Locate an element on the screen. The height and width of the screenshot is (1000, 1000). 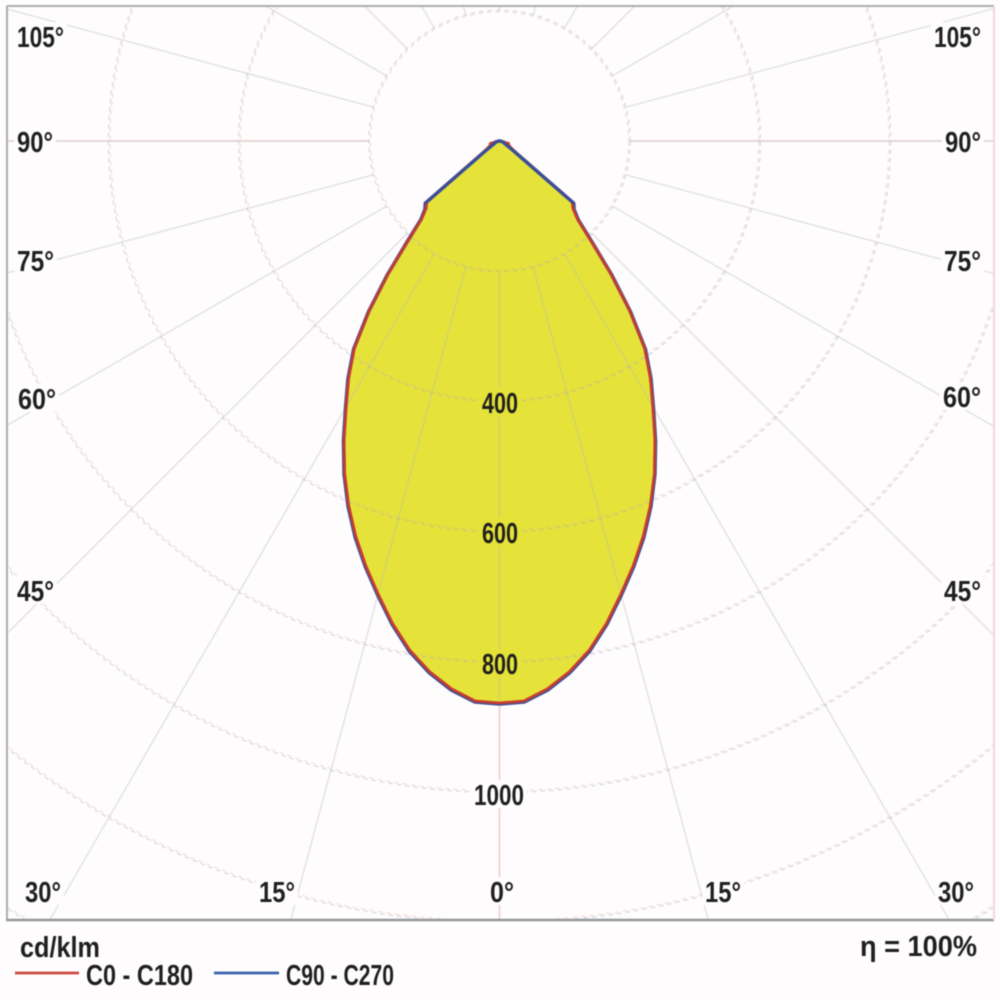
svg-text: 0° is located at coordinates (502, 893).